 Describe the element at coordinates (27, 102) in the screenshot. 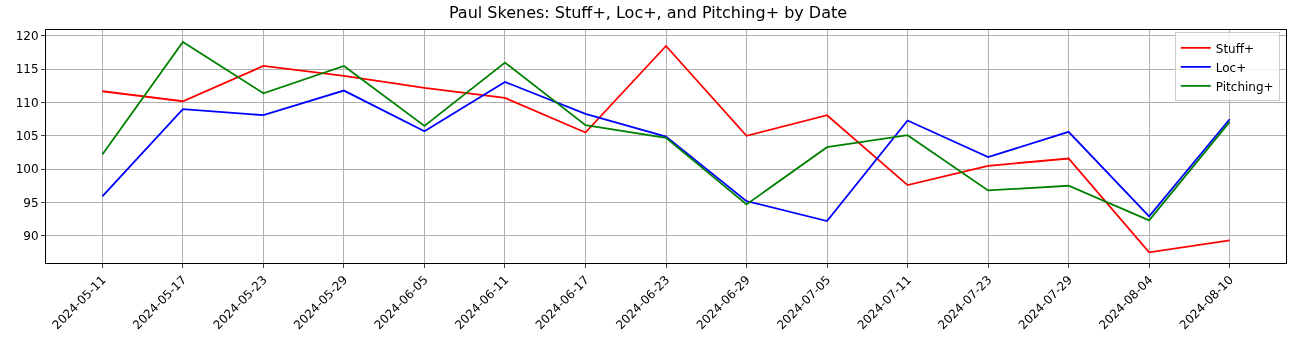

I see `y-tick-label: 110` at that location.